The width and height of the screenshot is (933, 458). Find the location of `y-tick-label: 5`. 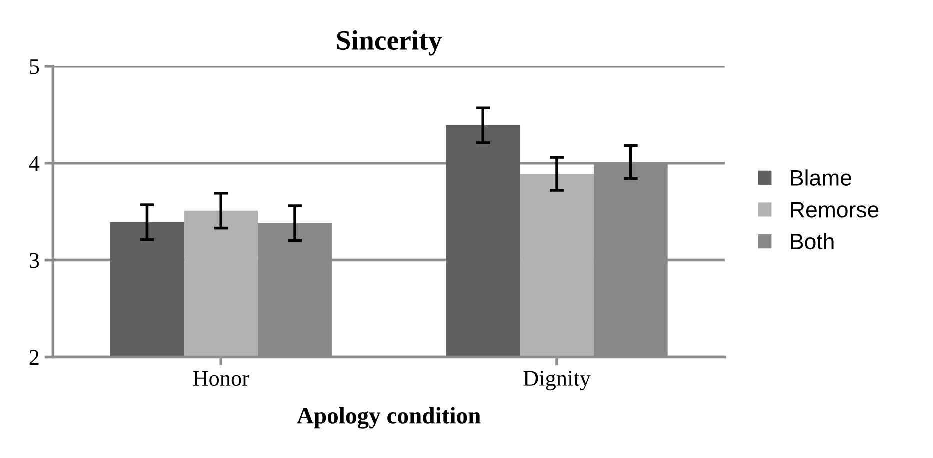

y-tick-label: 5 is located at coordinates (35, 67).